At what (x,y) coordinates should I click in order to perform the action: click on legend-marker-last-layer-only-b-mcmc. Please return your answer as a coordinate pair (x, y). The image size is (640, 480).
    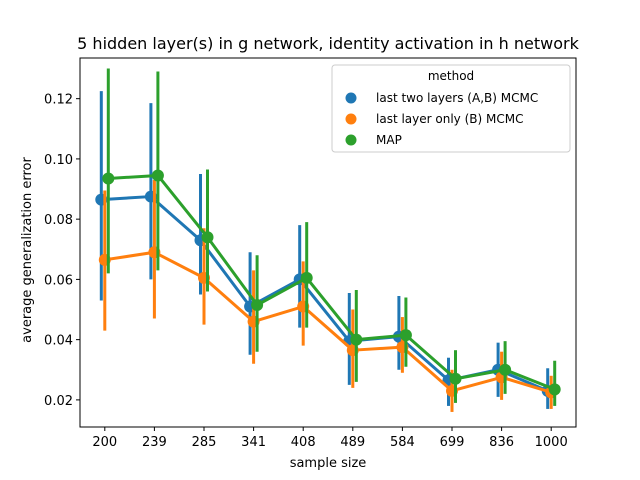
    Looking at the image, I should click on (351, 119).